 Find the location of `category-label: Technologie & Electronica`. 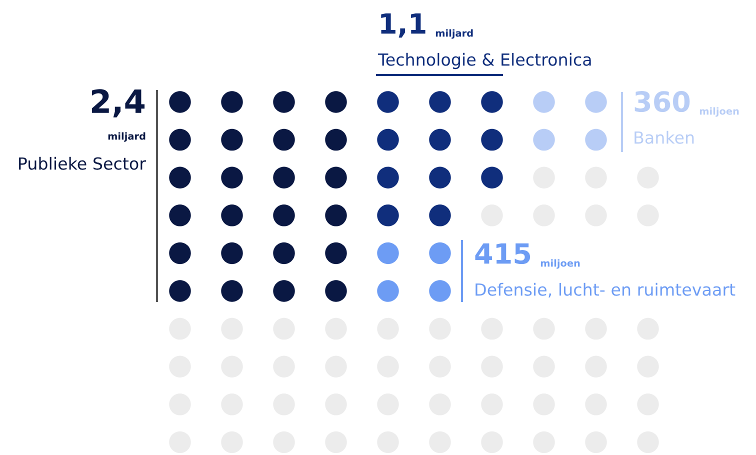

category-label: Technologie & Electronica is located at coordinates (484, 61).